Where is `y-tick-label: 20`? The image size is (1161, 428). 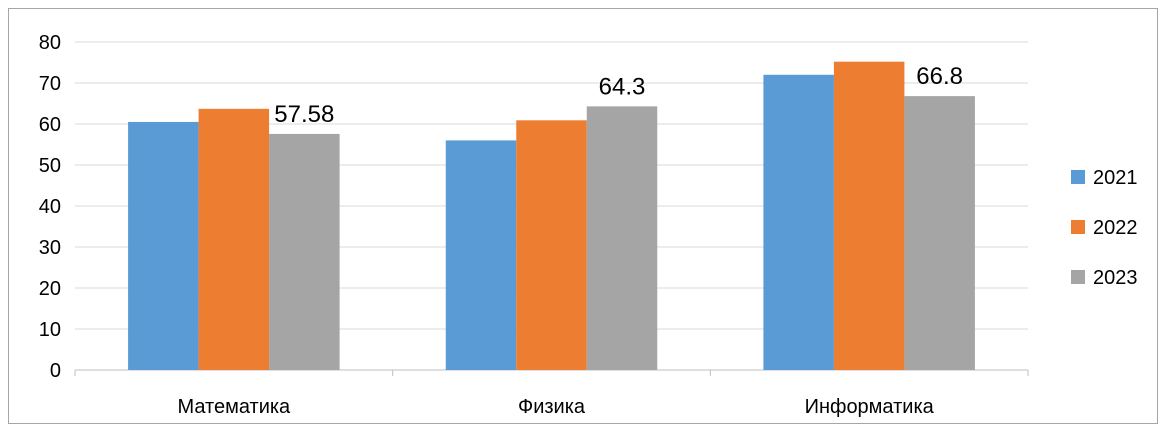
y-tick-label: 20 is located at coordinates (50, 289).